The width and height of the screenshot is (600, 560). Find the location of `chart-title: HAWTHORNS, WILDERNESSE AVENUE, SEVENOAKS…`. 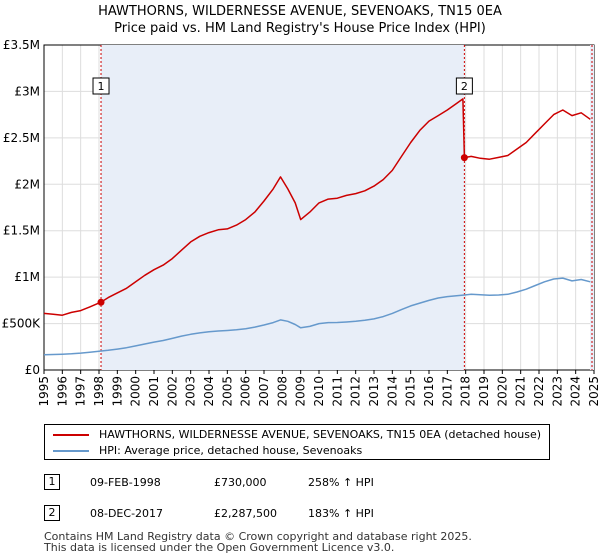

chart-title: HAWTHORNS, WILDERNESSE AVENUE, SEVENOAKS… is located at coordinates (300, 11).